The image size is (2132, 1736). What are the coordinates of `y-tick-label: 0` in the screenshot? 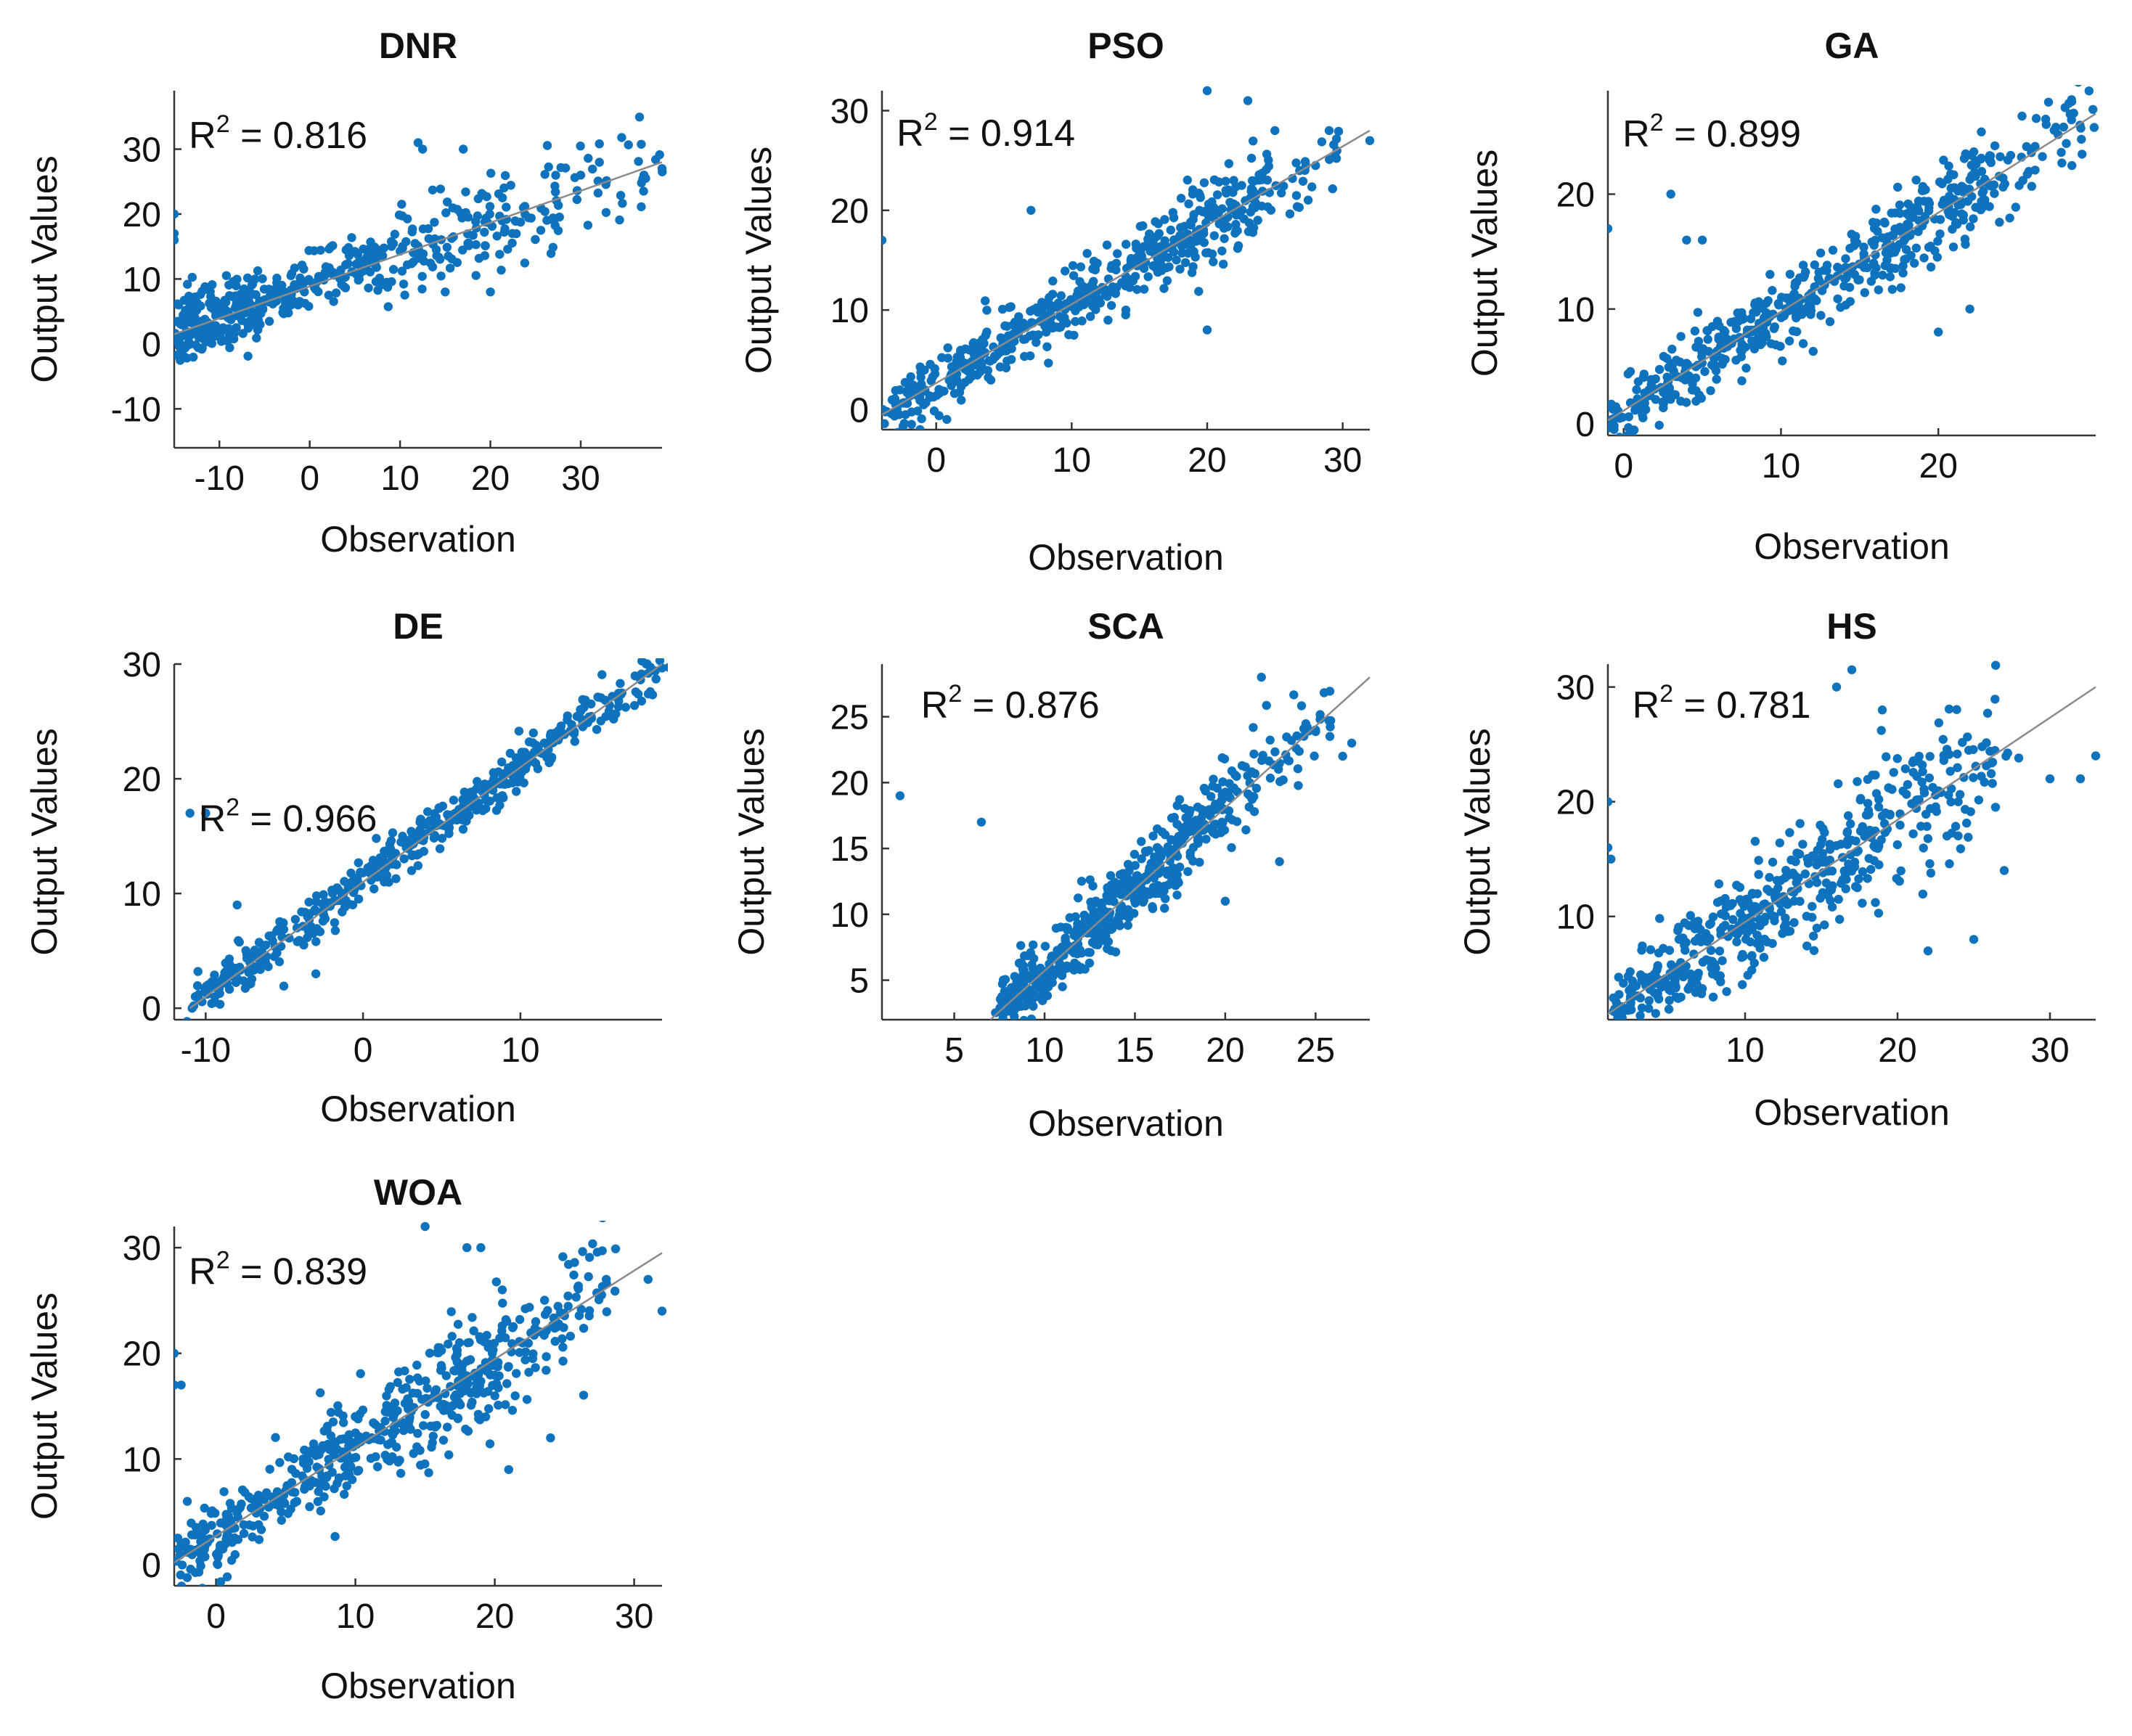 It's located at (151, 1009).